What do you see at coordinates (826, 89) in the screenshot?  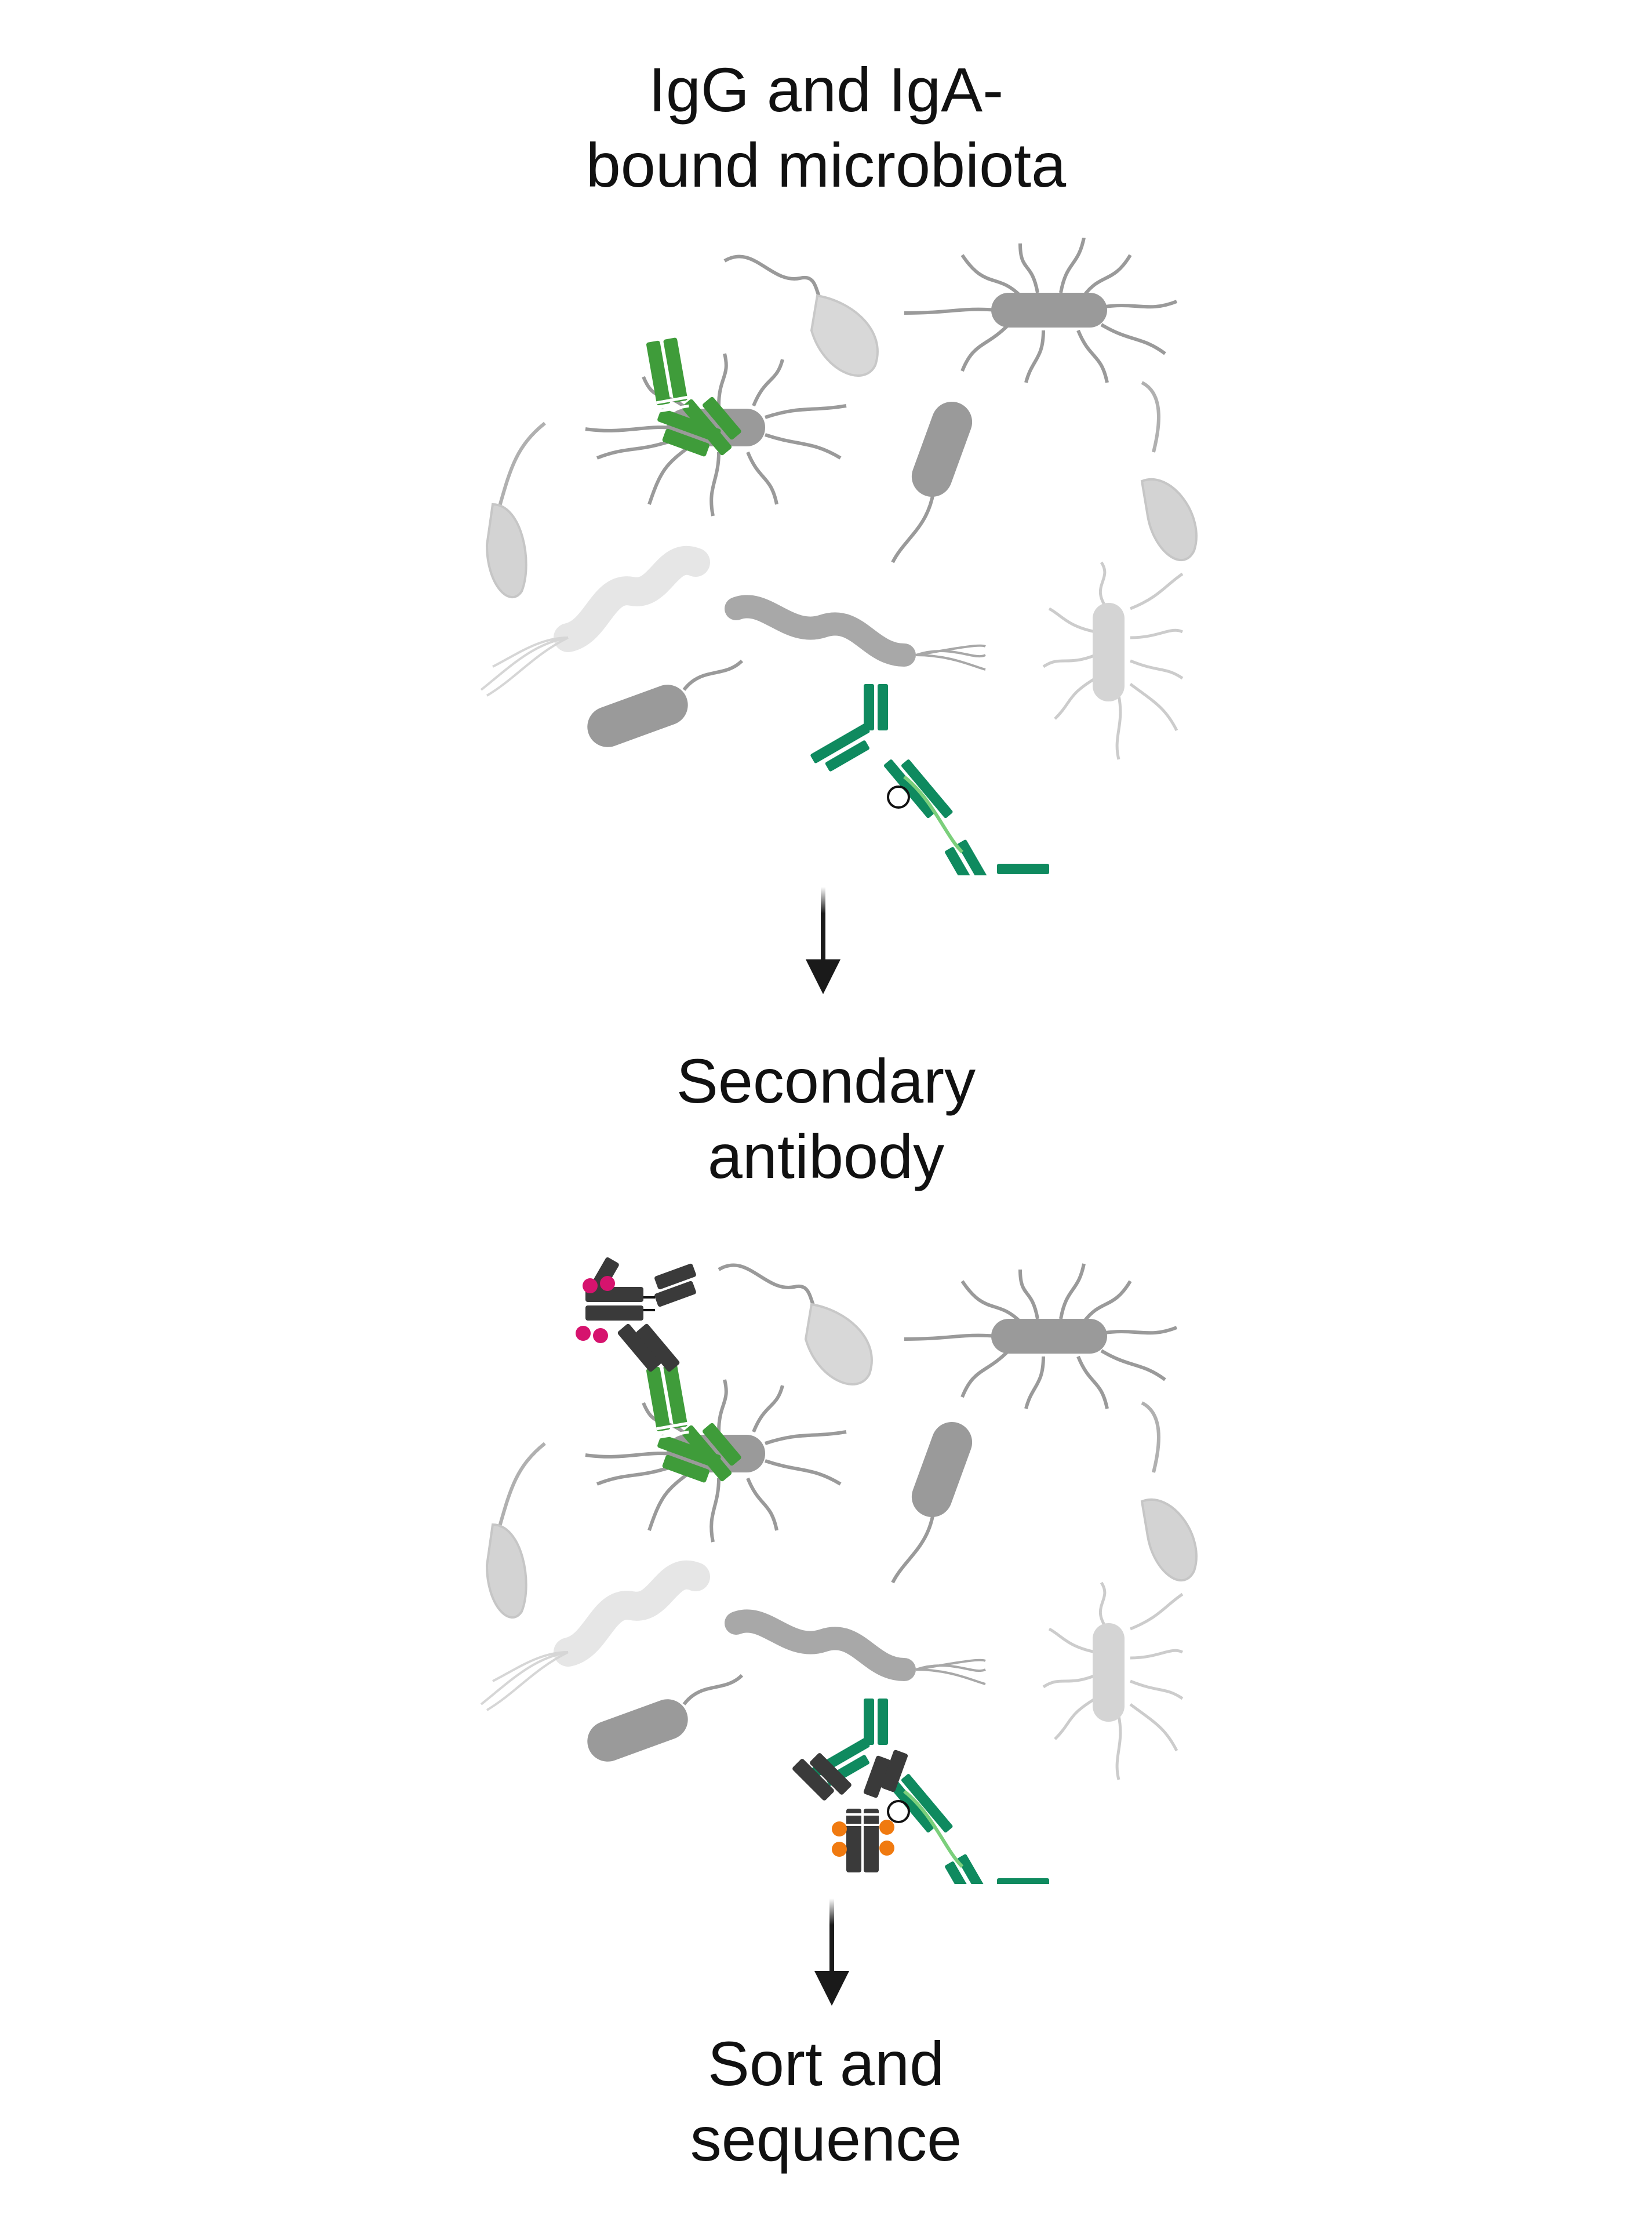 I see `step1-title-line1: IgG and IgA-` at bounding box center [826, 89].